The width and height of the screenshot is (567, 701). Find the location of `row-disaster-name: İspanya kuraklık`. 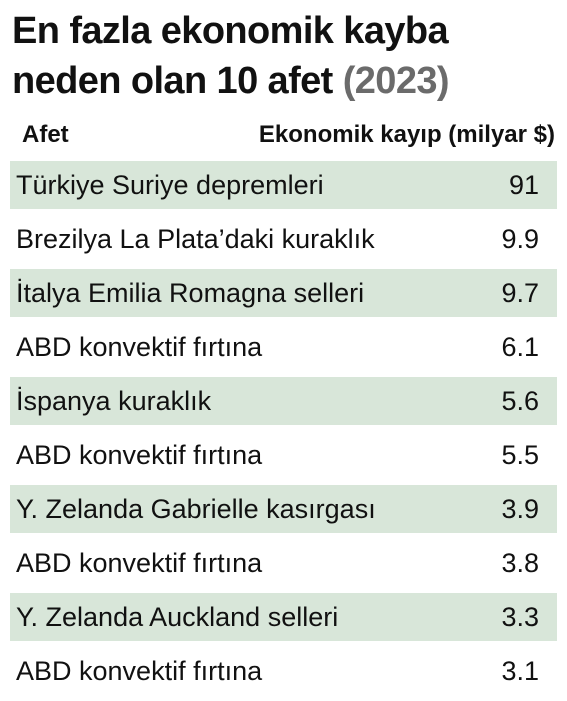

row-disaster-name: İspanya kuraklık is located at coordinates (114, 401).